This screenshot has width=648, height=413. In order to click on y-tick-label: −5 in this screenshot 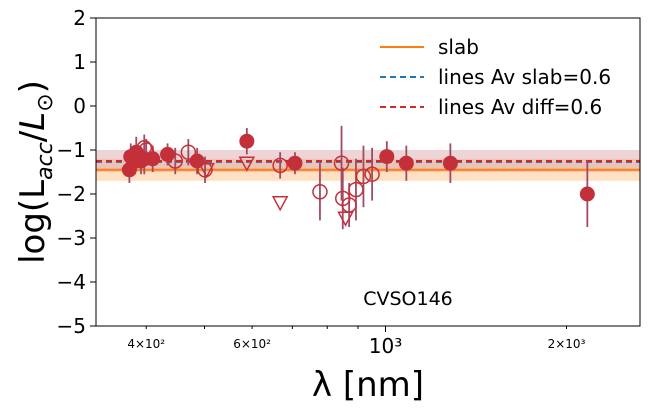, I will do `click(71, 326)`.